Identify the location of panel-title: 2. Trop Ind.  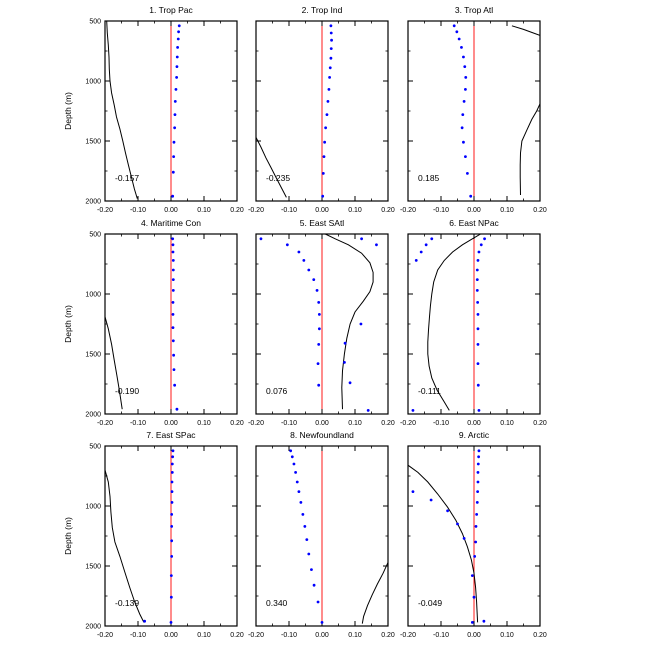
(322, 10).